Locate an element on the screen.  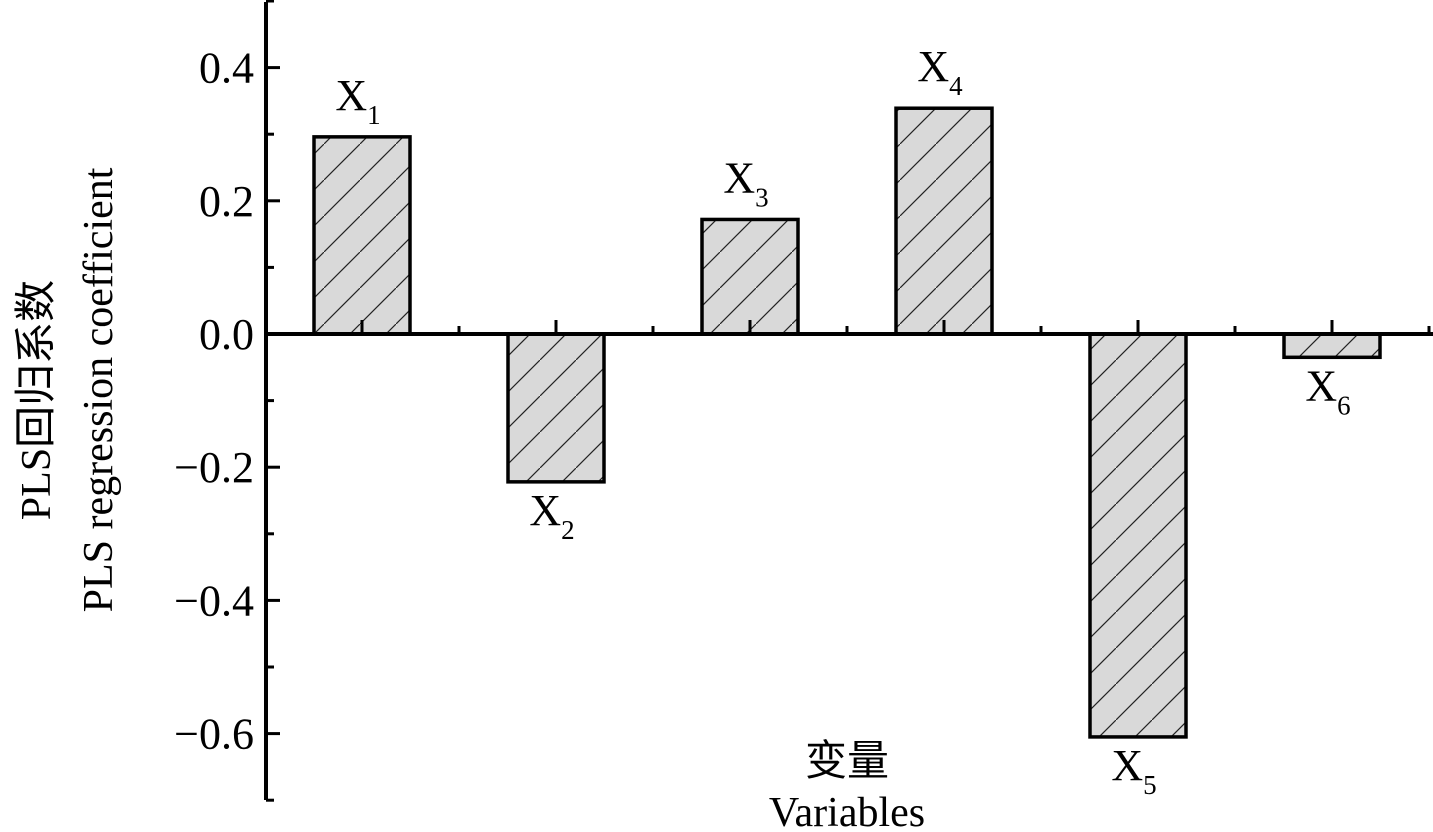
y-tick-label: 0.0 is located at coordinates (226, 334).